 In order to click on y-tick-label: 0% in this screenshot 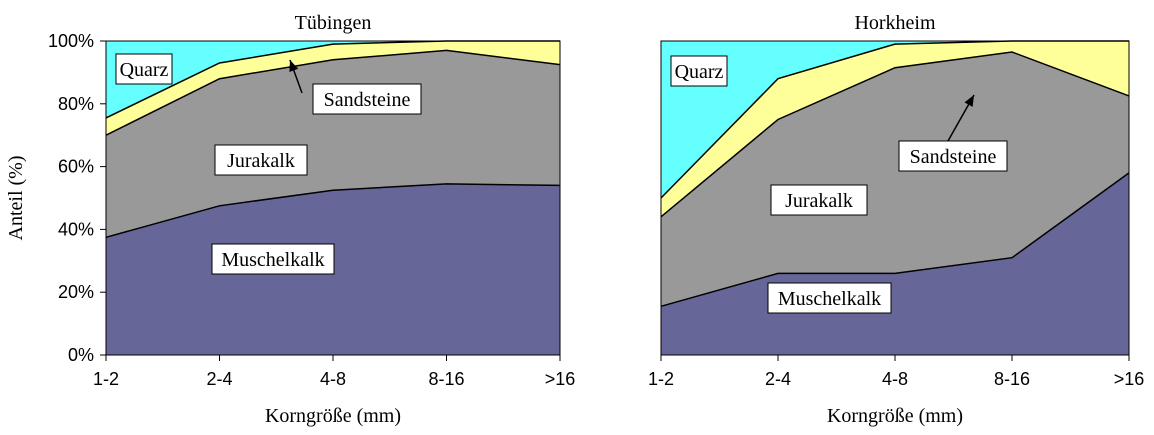, I will do `click(81, 355)`.